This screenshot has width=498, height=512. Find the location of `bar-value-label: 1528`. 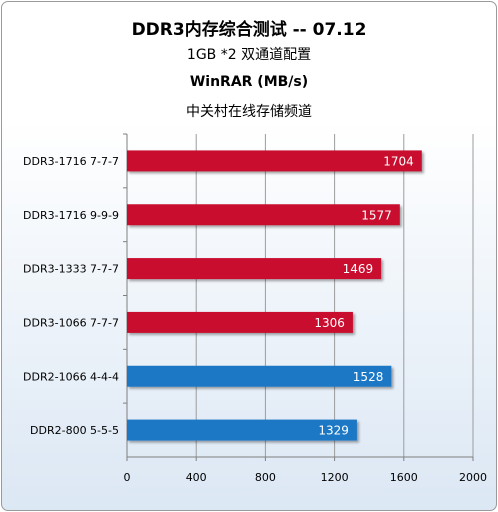

bar-value-label: 1528 is located at coordinates (368, 377).